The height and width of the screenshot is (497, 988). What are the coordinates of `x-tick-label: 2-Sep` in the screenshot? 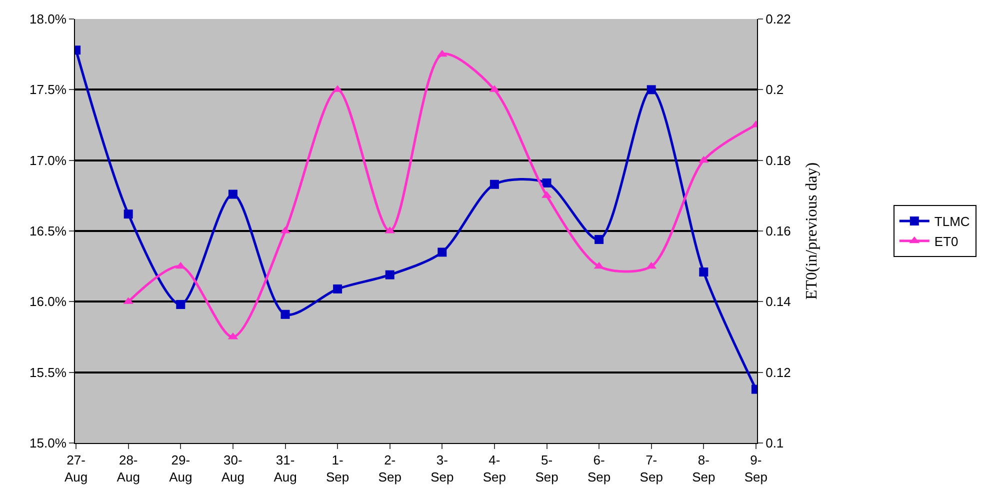 It's located at (390, 468).